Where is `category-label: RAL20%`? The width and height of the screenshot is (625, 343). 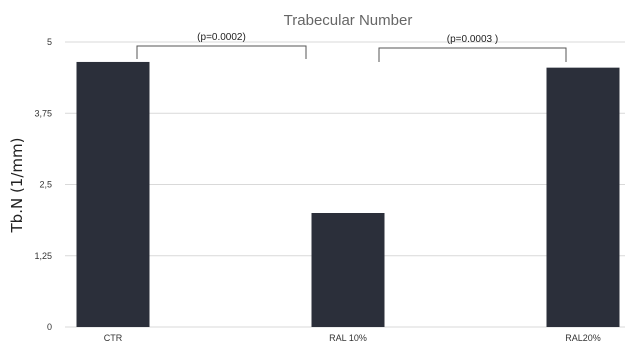
category-label: RAL20% is located at coordinates (583, 338).